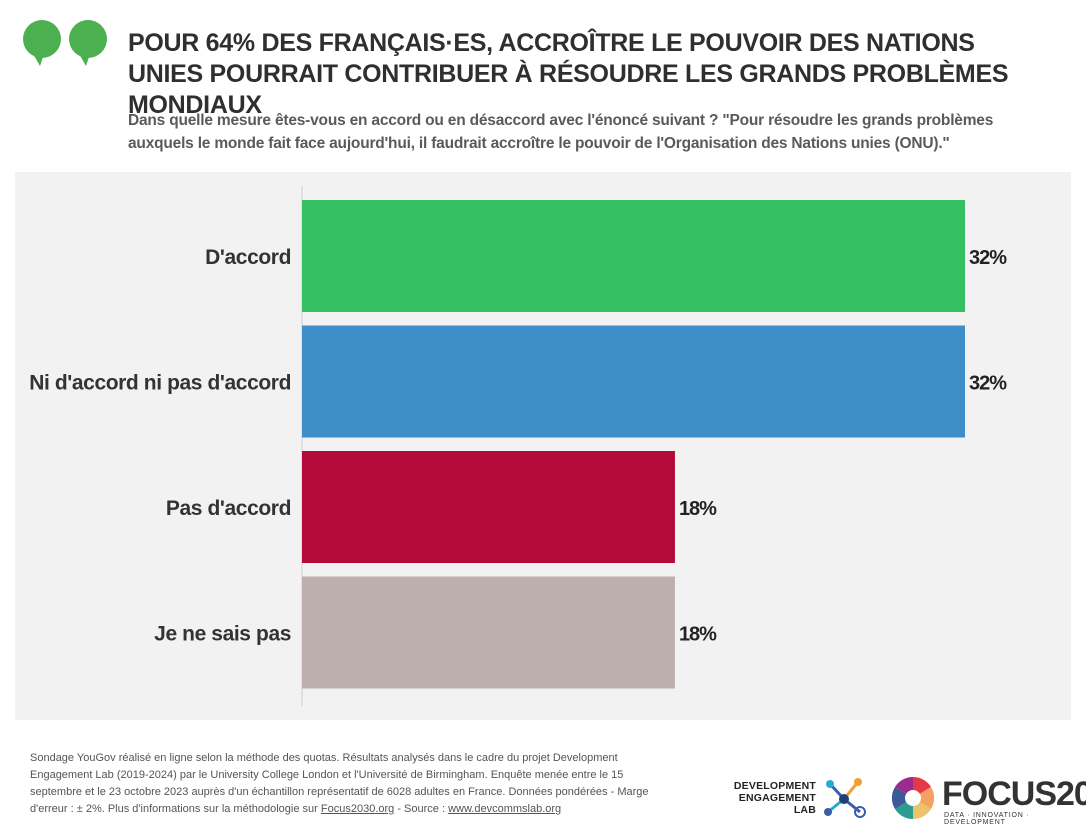 The width and height of the screenshot is (1086, 831). Describe the element at coordinates (988, 258) in the screenshot. I see `value-label-0: 32%` at that location.